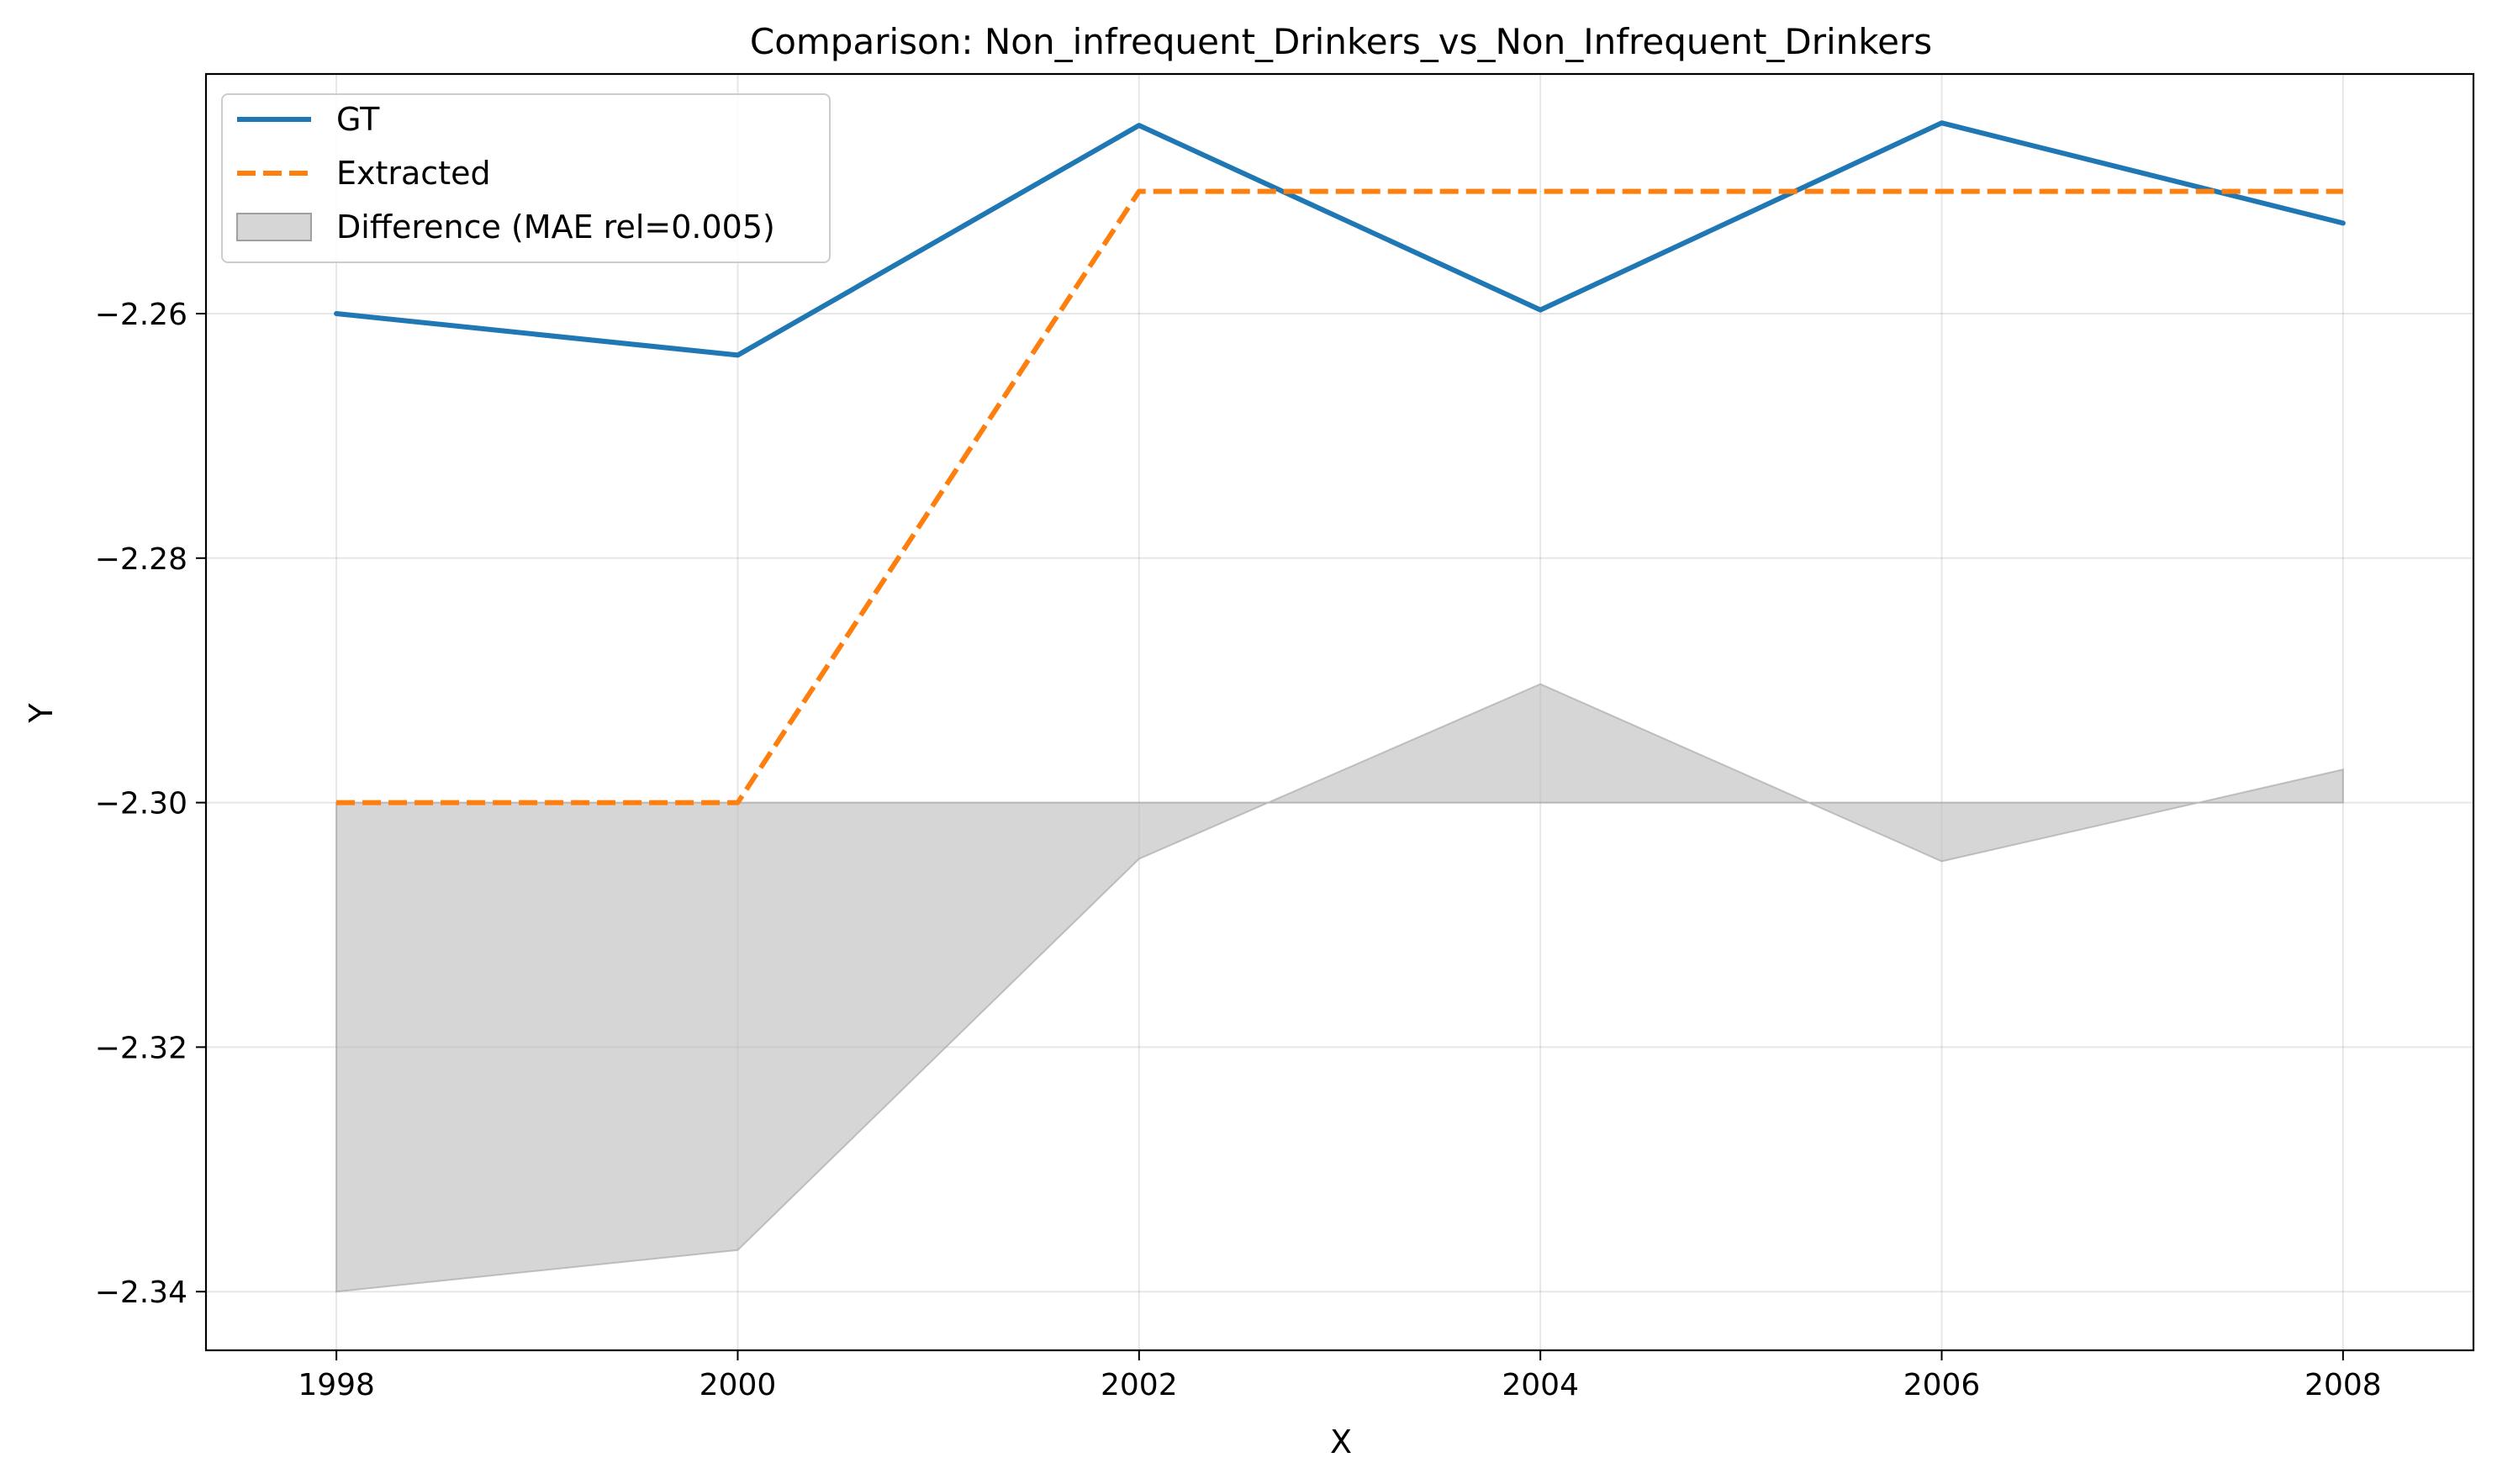  Describe the element at coordinates (41, 713) in the screenshot. I see `y-axis-label: Y` at that location.